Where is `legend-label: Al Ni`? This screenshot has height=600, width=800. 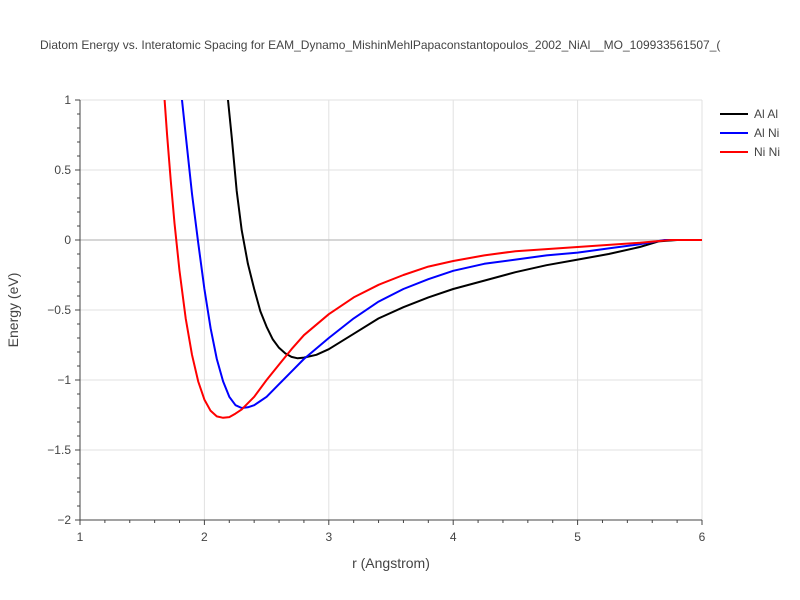
legend-label: Al Ni is located at coordinates (766, 133).